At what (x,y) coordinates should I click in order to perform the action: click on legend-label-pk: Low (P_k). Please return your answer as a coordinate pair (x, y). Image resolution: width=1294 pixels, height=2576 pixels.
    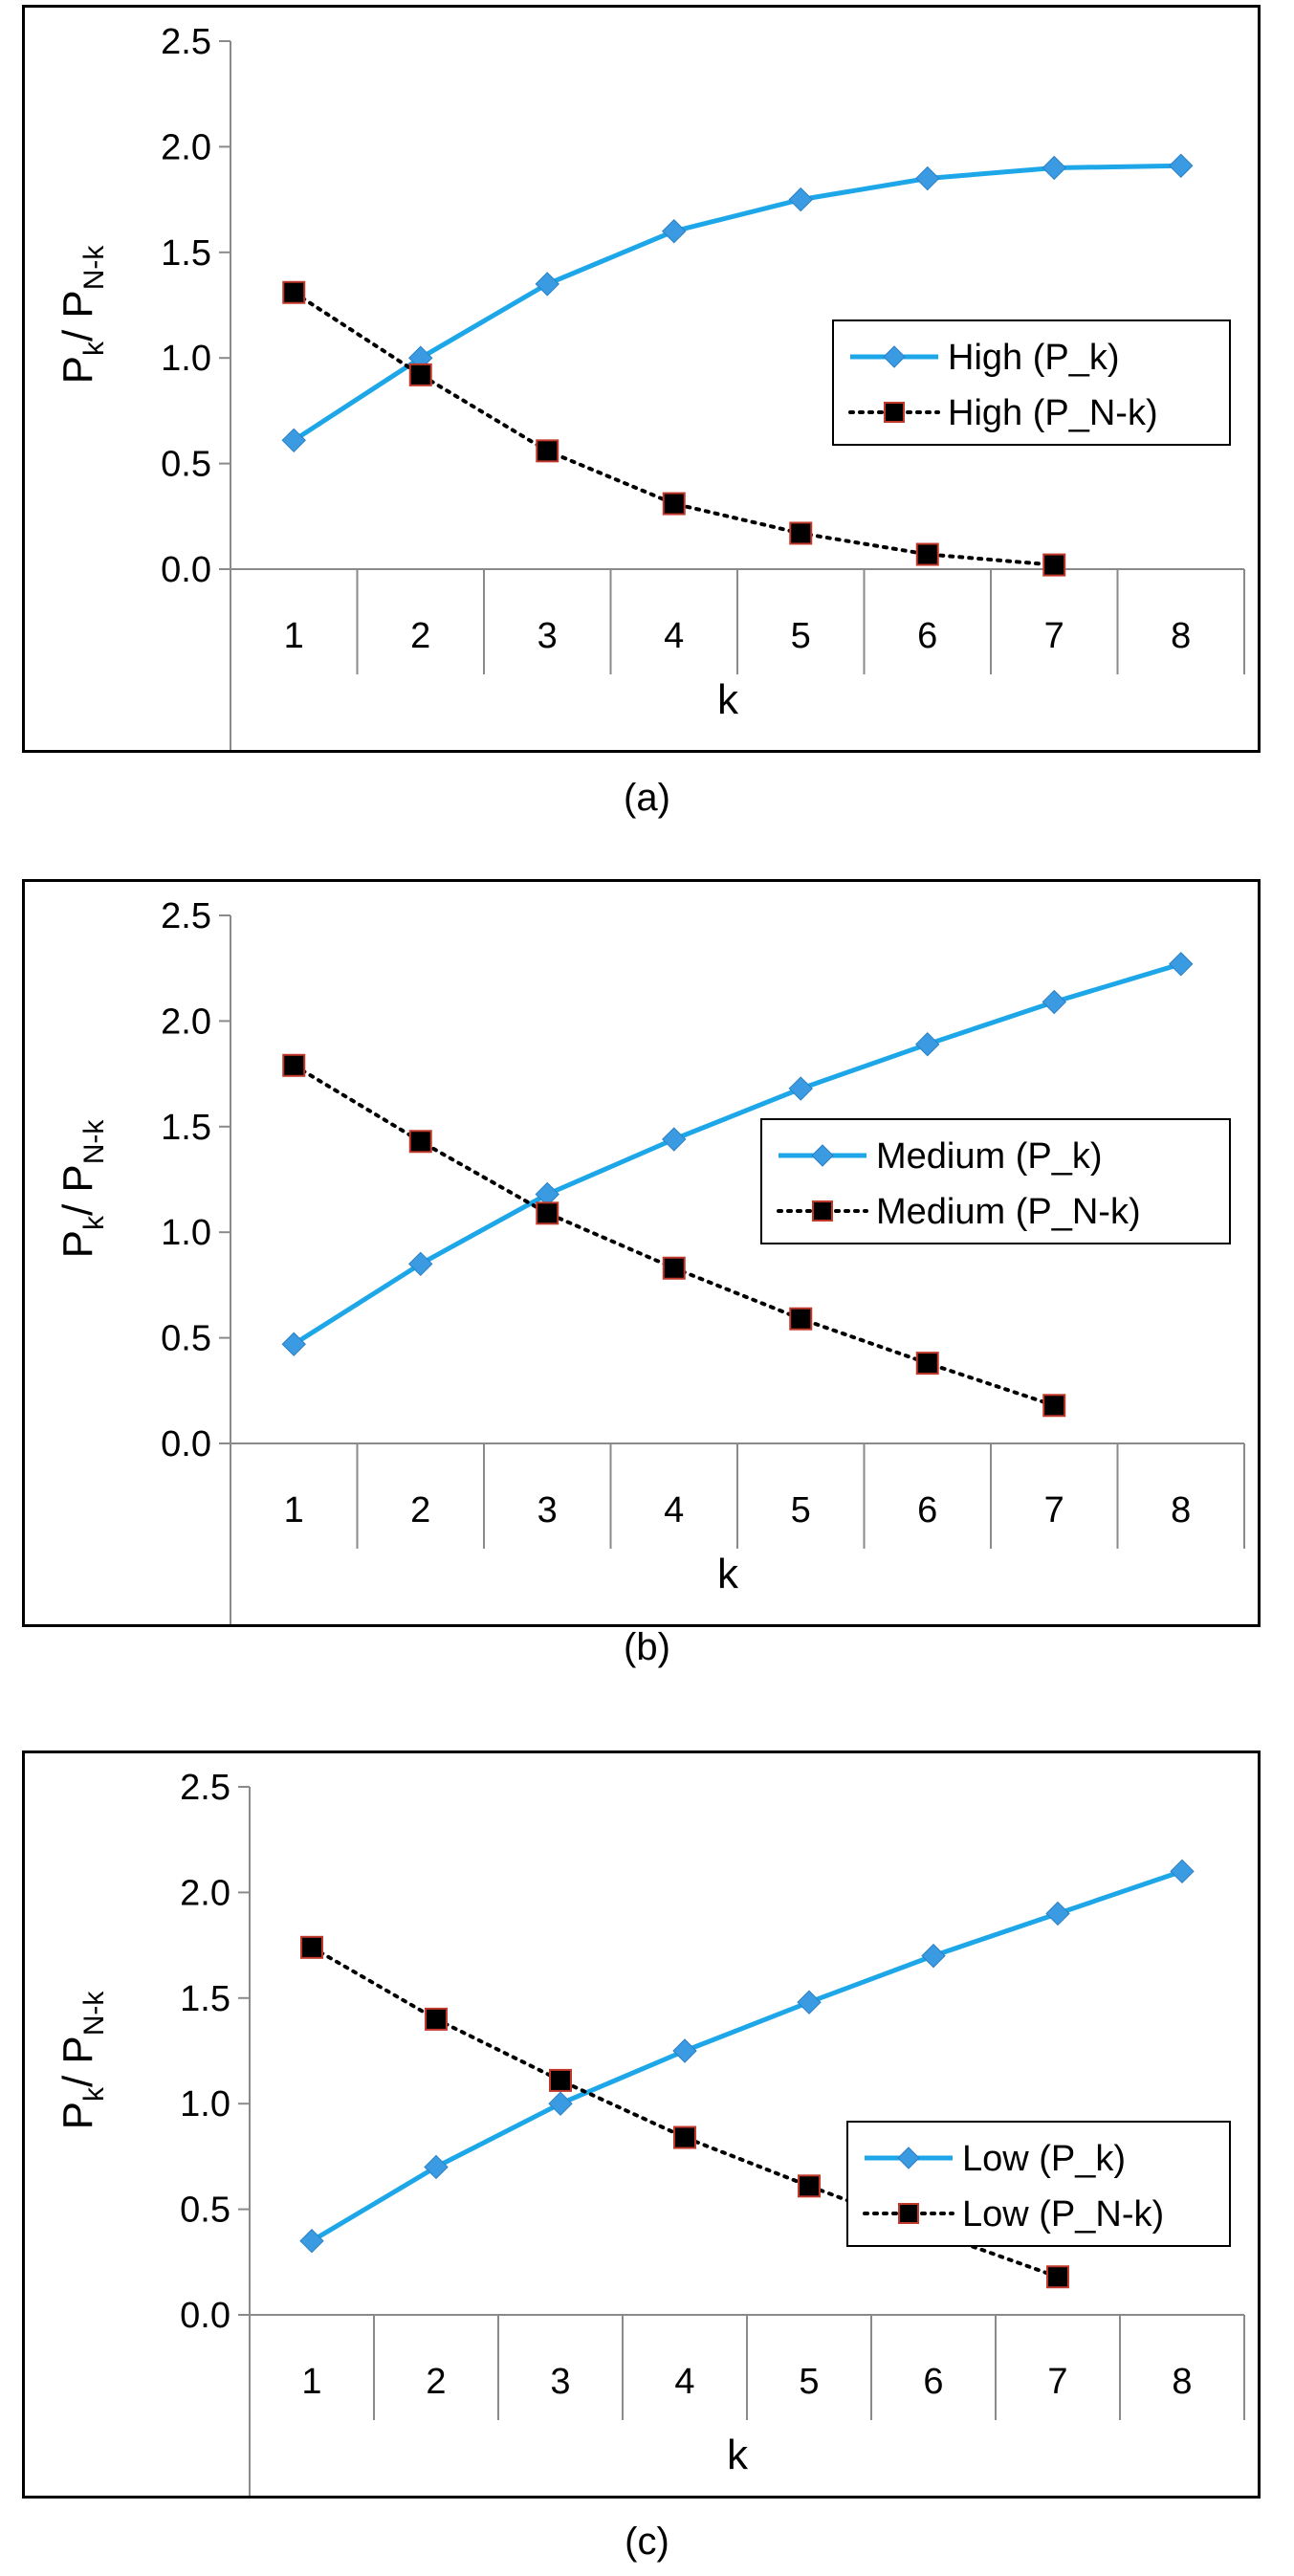
    Looking at the image, I should click on (1044, 2159).